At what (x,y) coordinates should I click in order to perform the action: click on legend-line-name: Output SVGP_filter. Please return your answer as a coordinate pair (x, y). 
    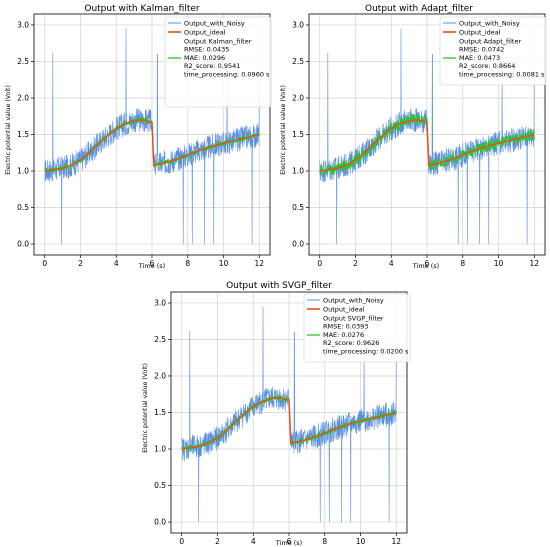
    Looking at the image, I should click on (353, 318).